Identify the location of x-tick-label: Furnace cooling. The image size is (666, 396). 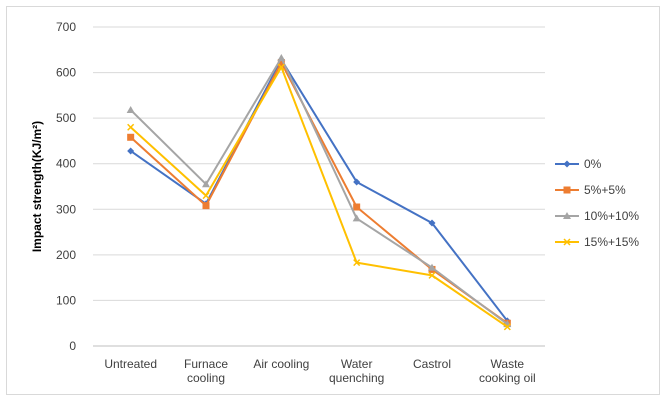
(206, 371).